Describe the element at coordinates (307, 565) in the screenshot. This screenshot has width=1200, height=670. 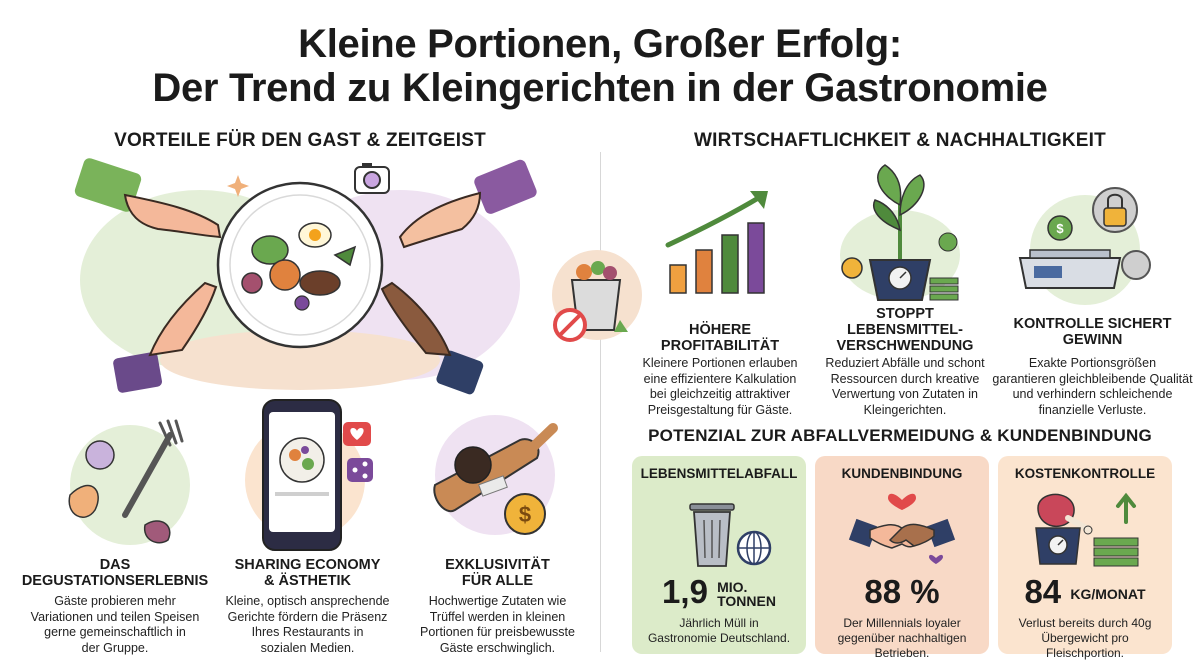
I see `feature-sharing-title-1: SHARING ECONOMY` at that location.